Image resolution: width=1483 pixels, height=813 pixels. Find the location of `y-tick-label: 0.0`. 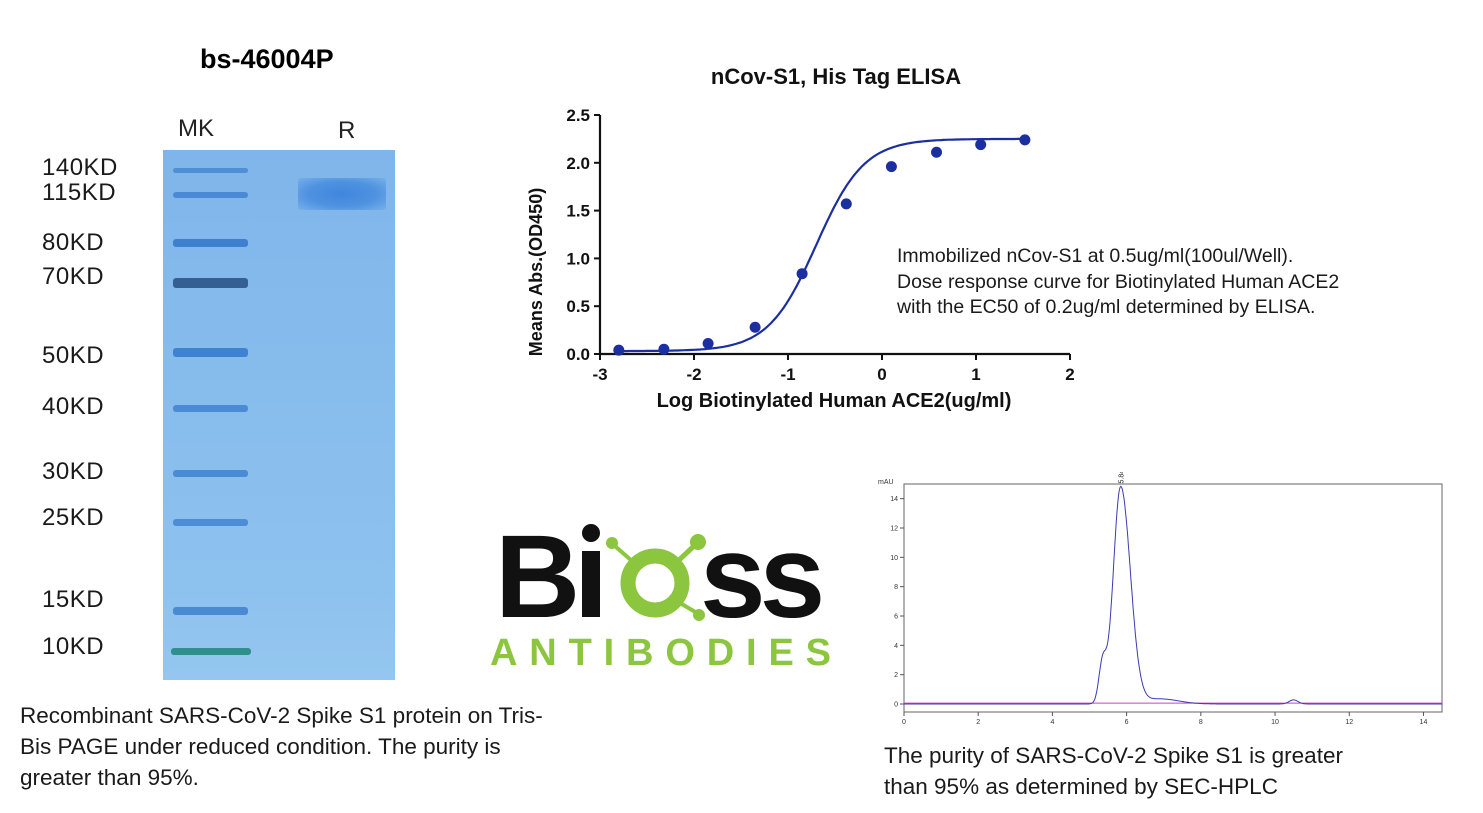

y-tick-label: 0.0 is located at coordinates (578, 354).